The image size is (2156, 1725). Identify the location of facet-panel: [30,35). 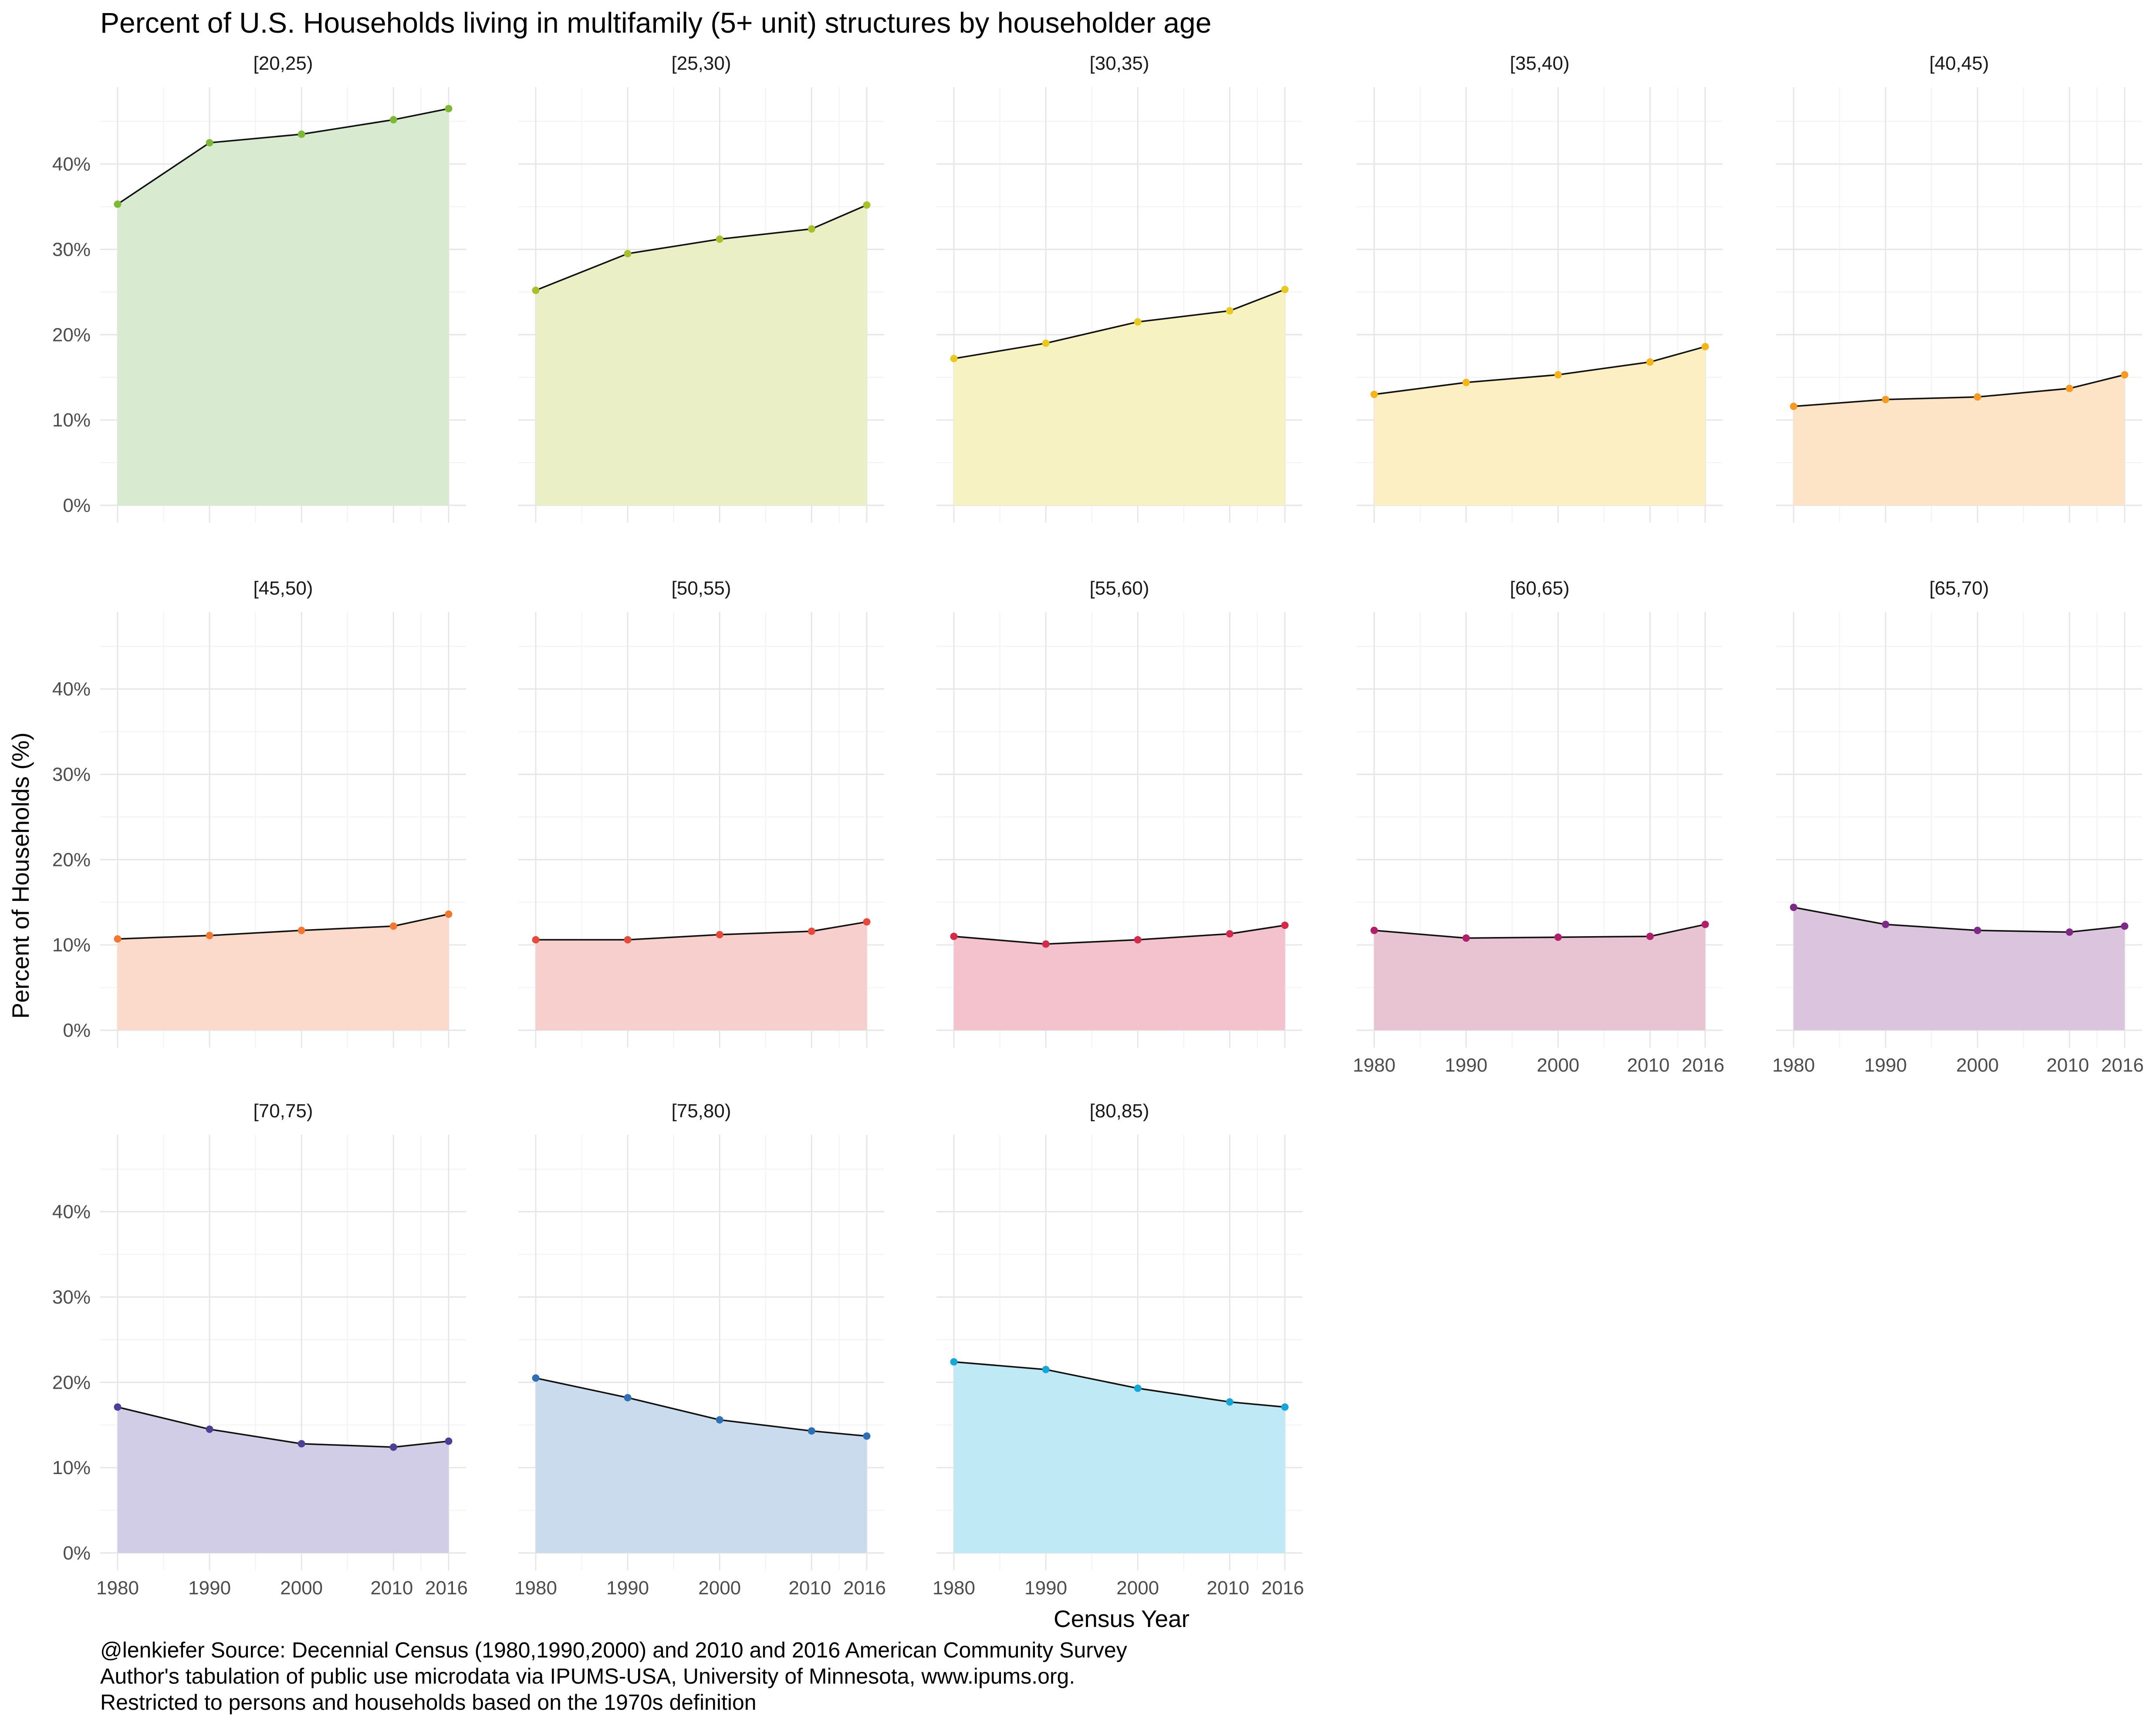
(1119, 288).